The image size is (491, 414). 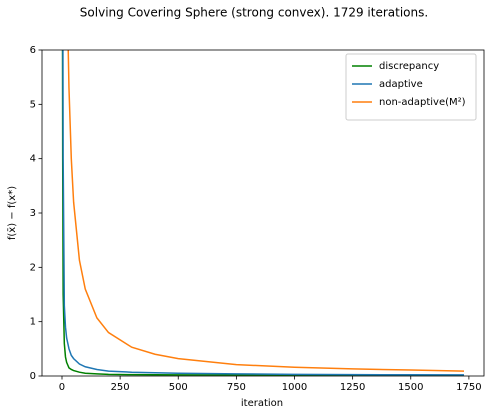 What do you see at coordinates (422, 102) in the screenshot?
I see `legend-label: non-adaptive(M²)` at bounding box center [422, 102].